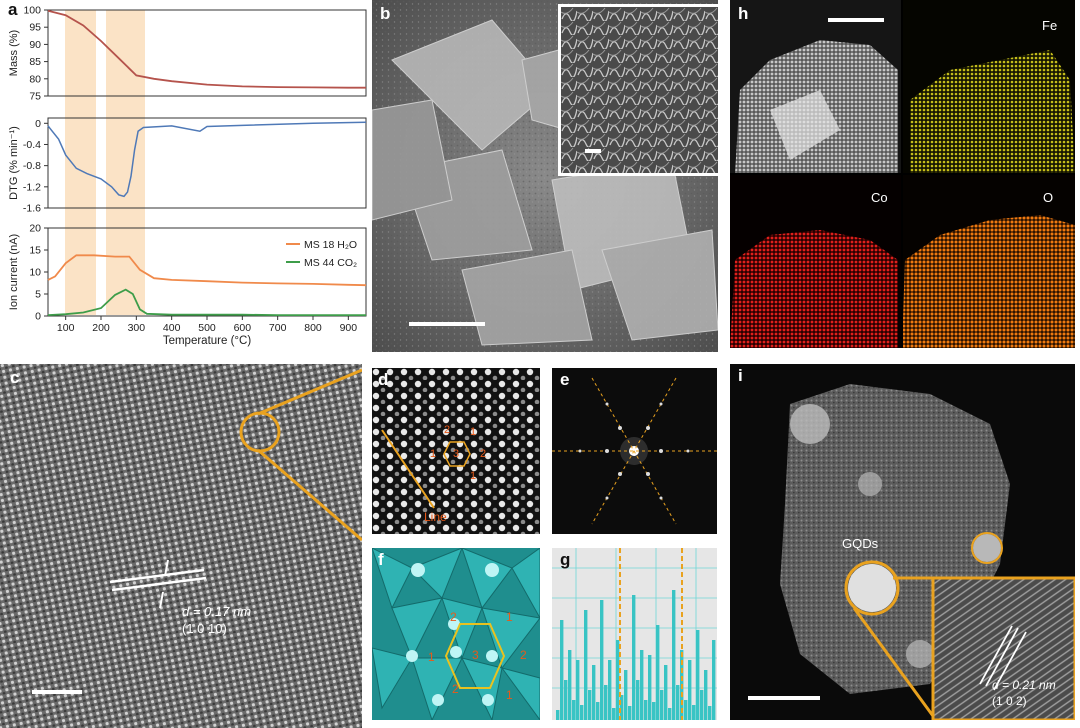  I want to click on sem-inset, so click(638, 90).